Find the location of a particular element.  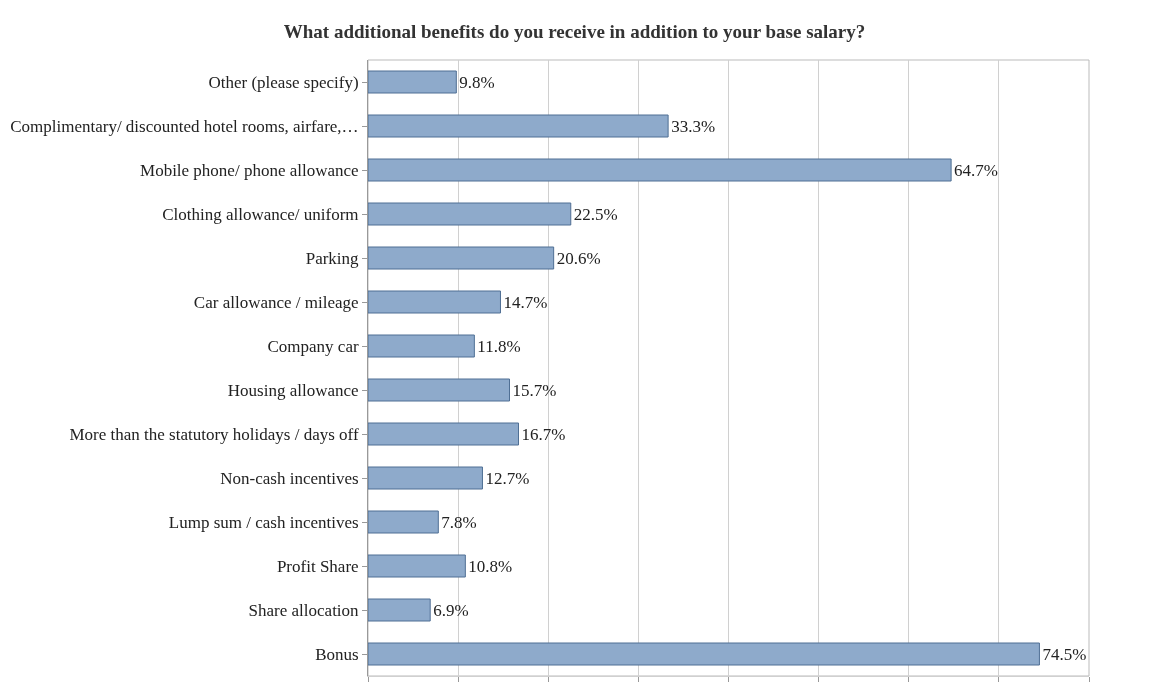

data-label: 20.6% is located at coordinates (578, 258).